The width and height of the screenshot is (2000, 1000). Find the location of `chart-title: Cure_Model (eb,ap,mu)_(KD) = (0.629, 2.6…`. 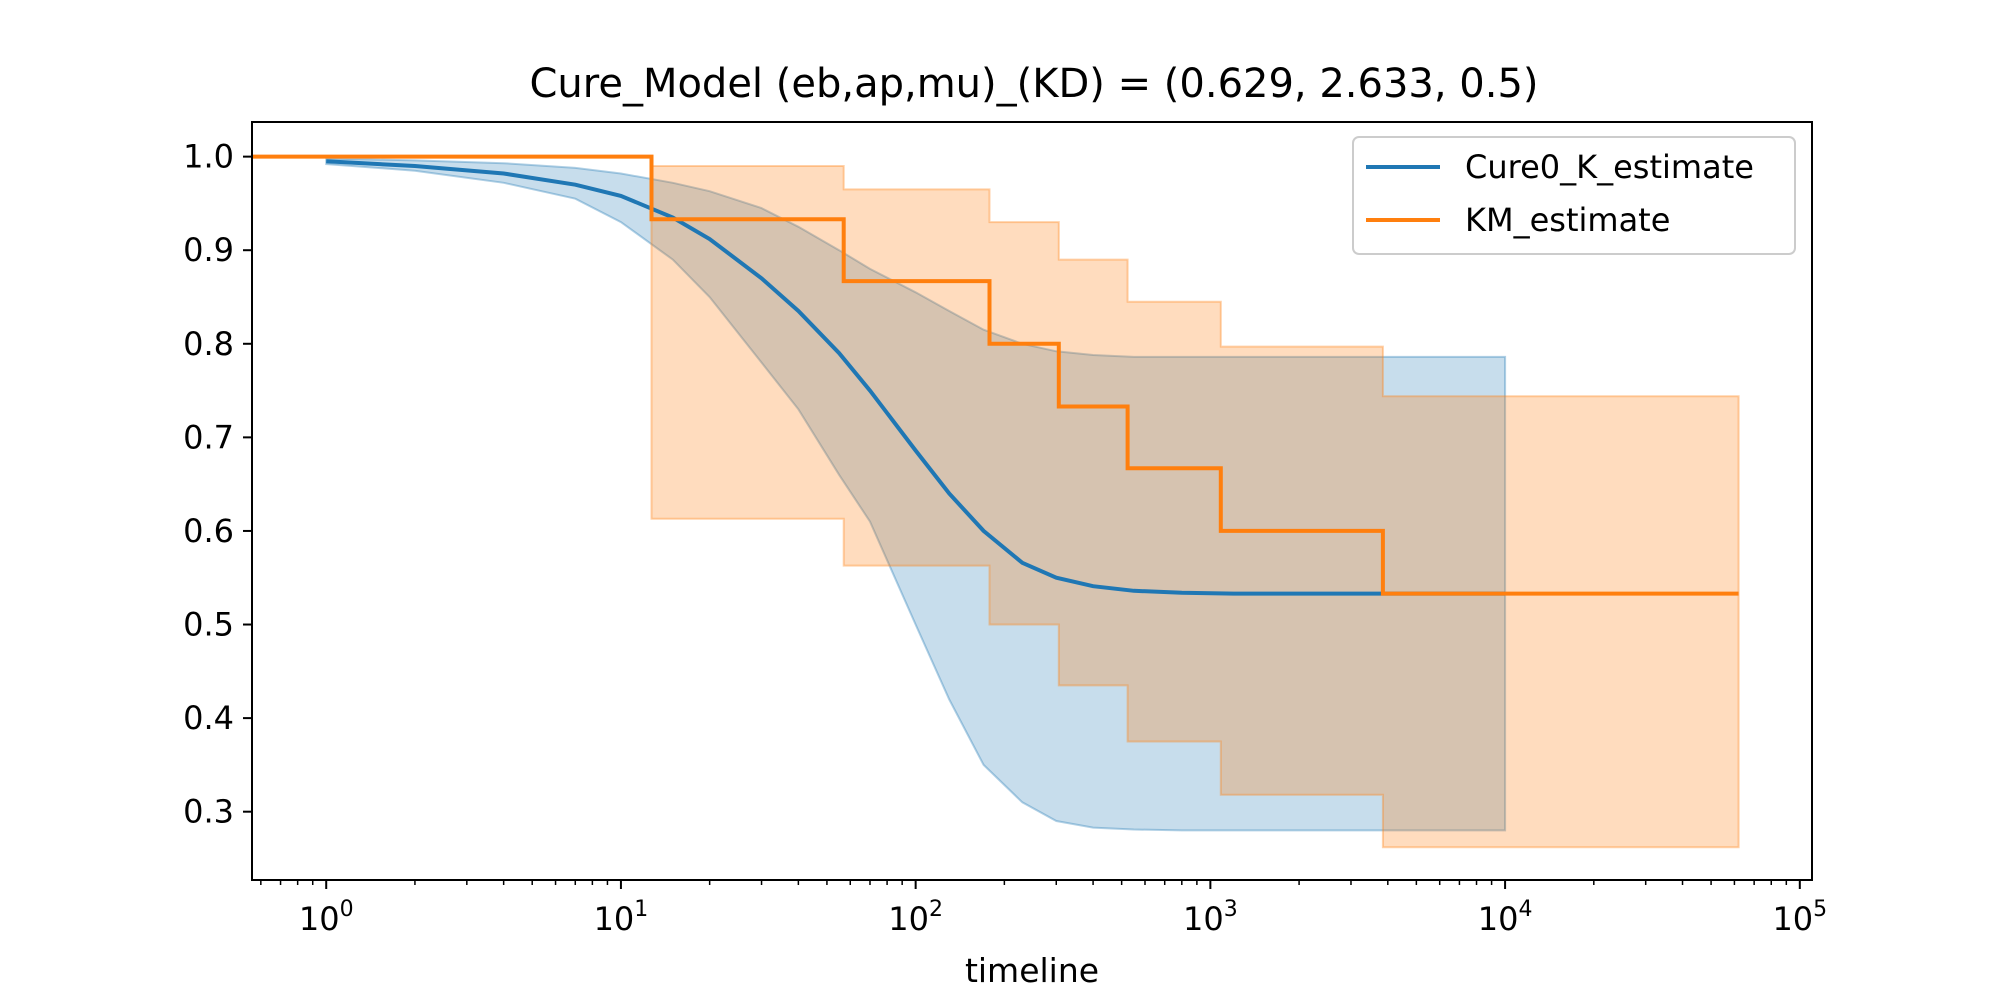

chart-title: Cure_Model (eb,ap,mu)_(KD) = (0.629, 2.6… is located at coordinates (1033, 84).